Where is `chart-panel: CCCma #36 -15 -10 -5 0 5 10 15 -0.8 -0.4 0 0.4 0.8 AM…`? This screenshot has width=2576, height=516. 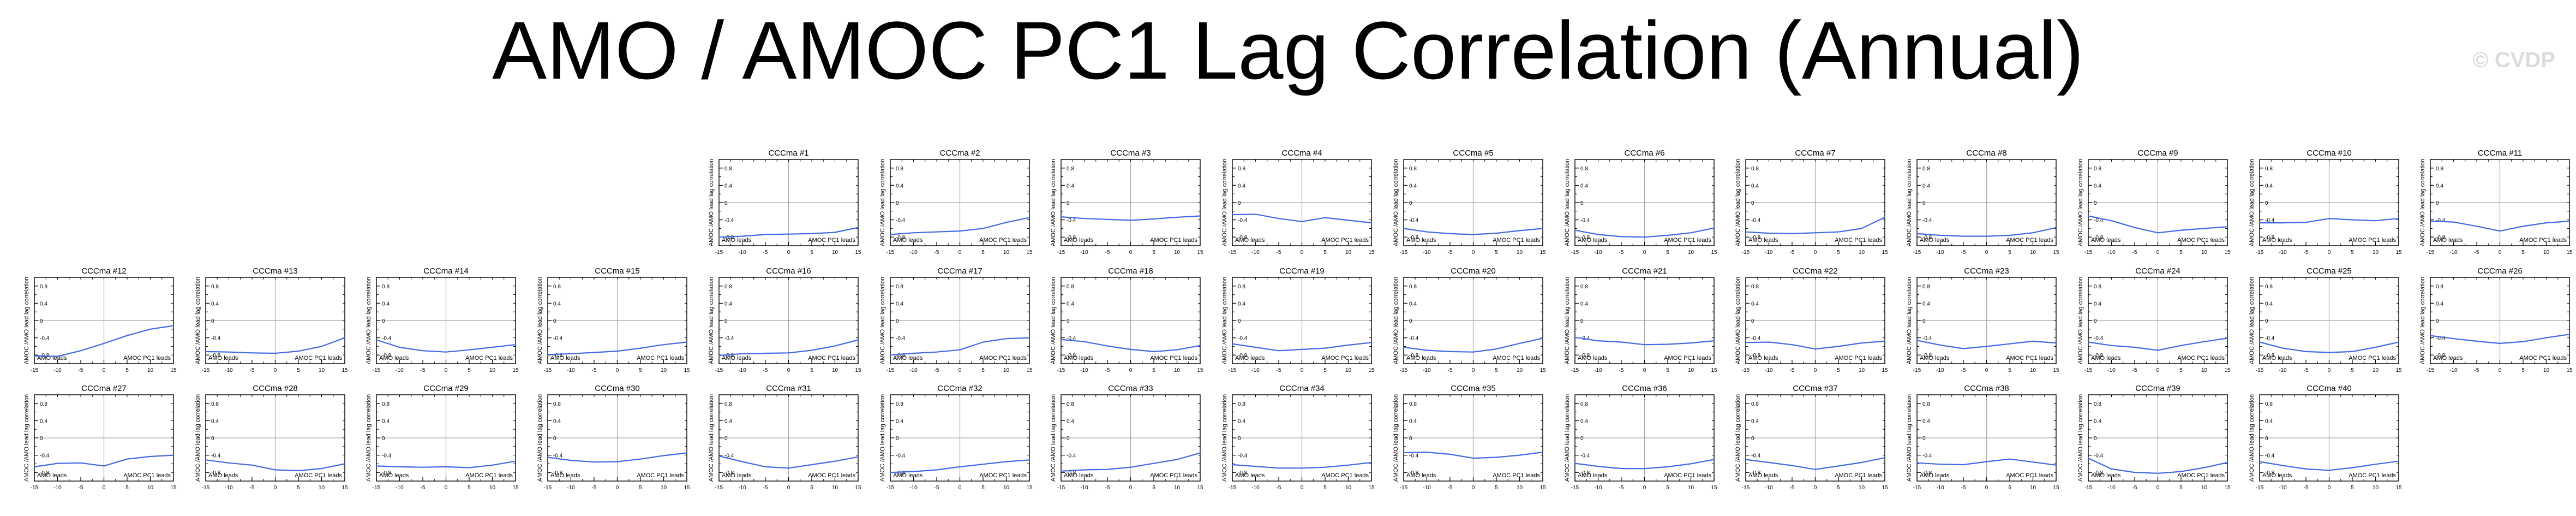 chart-panel: CCCma #36 -15 -10 -5 0 5 10 15 -0.8 -0.4 0 0.4 0.8 AM… is located at coordinates (1641, 437).